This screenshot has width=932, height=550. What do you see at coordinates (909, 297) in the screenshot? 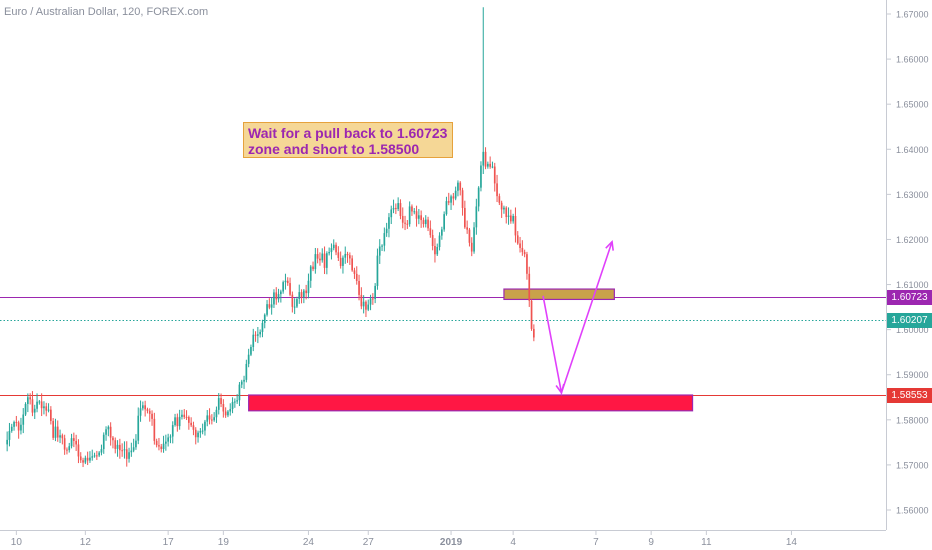
I see `price-badge-pullback: 1.60723` at bounding box center [909, 297].